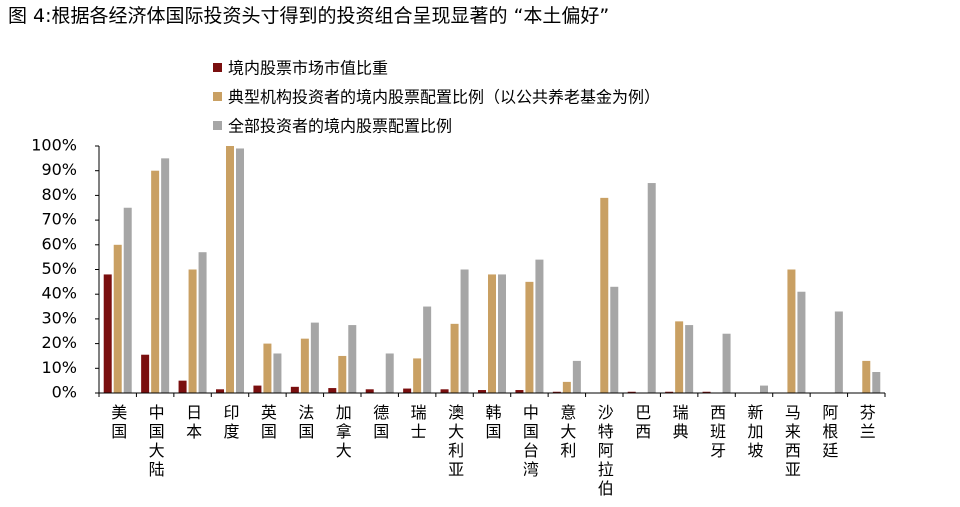  Describe the element at coordinates (192, 423) in the screenshot. I see `x-tick-label: 日本` at that location.